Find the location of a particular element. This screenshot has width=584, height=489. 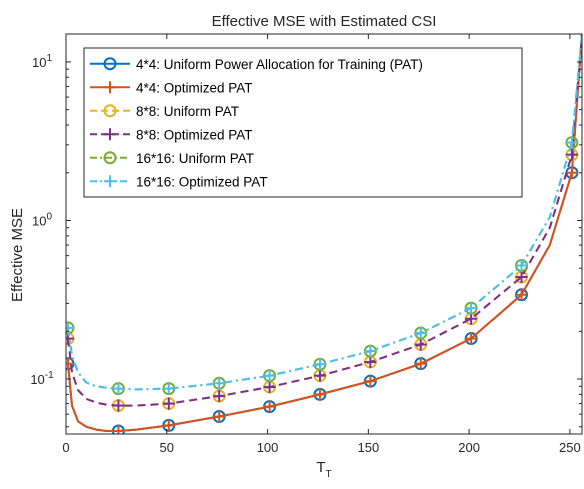

legend-label-4: 16*16: Uniform PAT is located at coordinates (195, 158).